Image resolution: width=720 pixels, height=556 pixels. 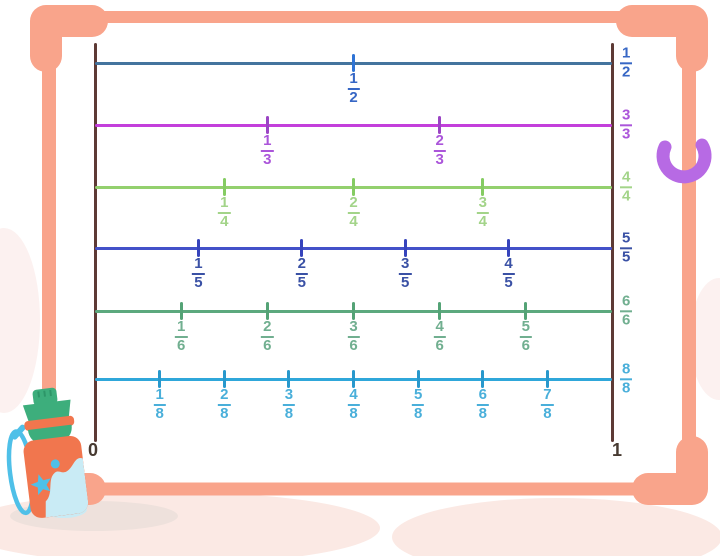 What do you see at coordinates (48, 452) in the screenshot?
I see `water-bottle` at bounding box center [48, 452].